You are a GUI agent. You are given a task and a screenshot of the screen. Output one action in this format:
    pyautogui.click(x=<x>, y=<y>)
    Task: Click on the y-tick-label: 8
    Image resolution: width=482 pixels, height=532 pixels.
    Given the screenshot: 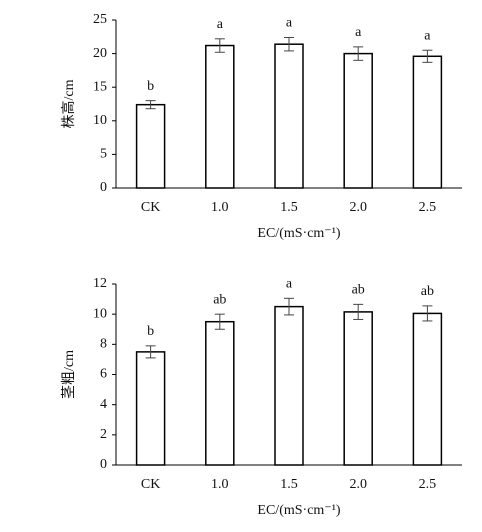 What is the action you would take?
    pyautogui.click(x=103, y=344)
    